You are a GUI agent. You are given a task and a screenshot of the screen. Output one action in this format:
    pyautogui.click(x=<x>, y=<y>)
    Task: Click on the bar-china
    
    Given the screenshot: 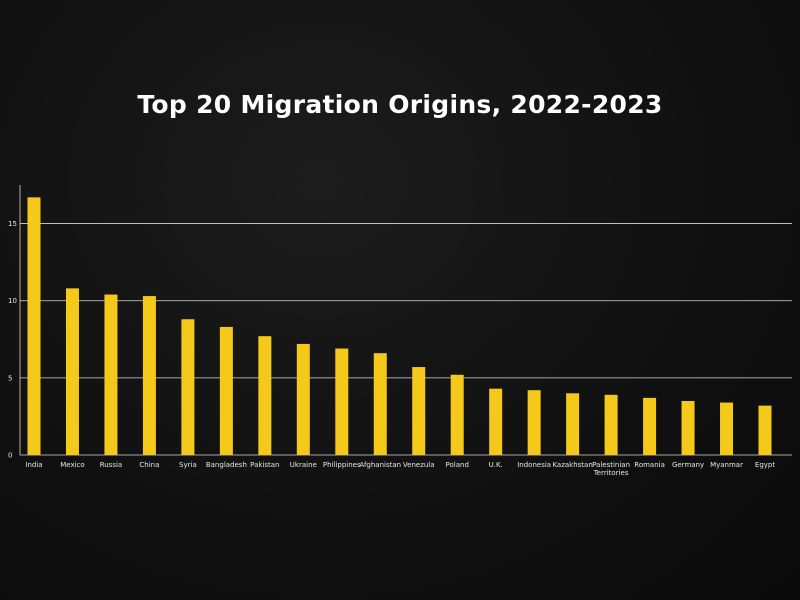 What is the action you would take?
    pyautogui.click(x=149, y=375)
    